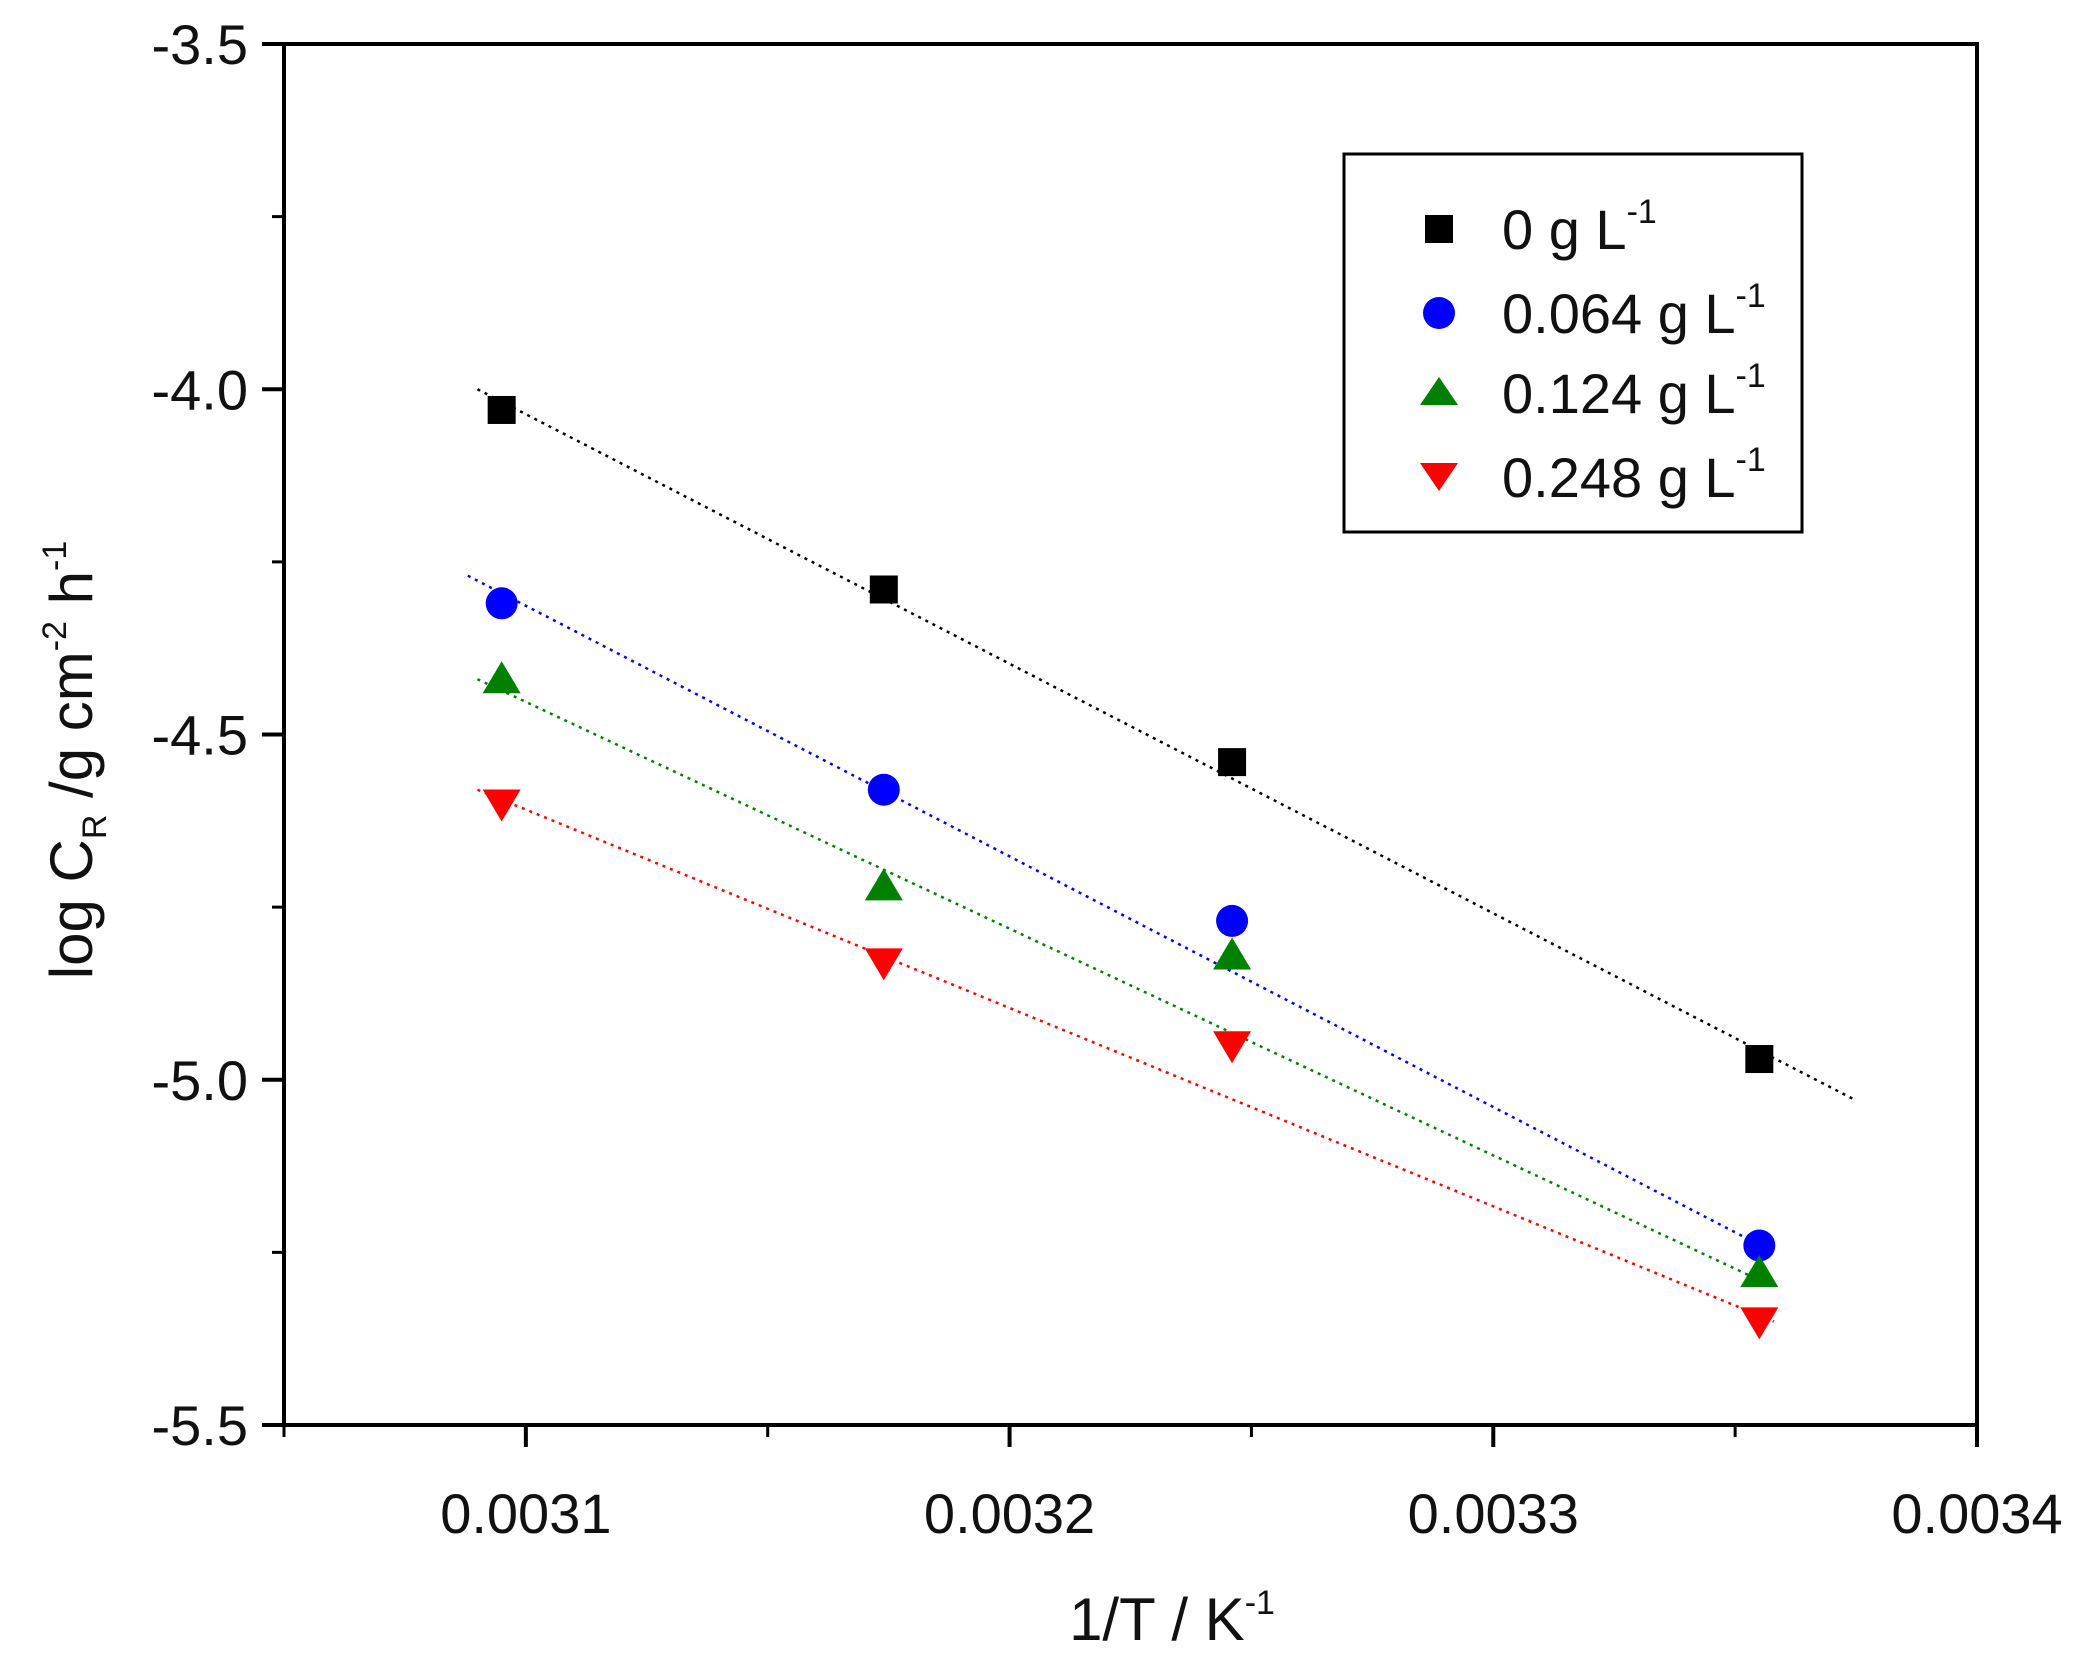 This screenshot has height=1659, width=2076. What do you see at coordinates (1439, 229) in the screenshot?
I see `legend-marker-square` at bounding box center [1439, 229].